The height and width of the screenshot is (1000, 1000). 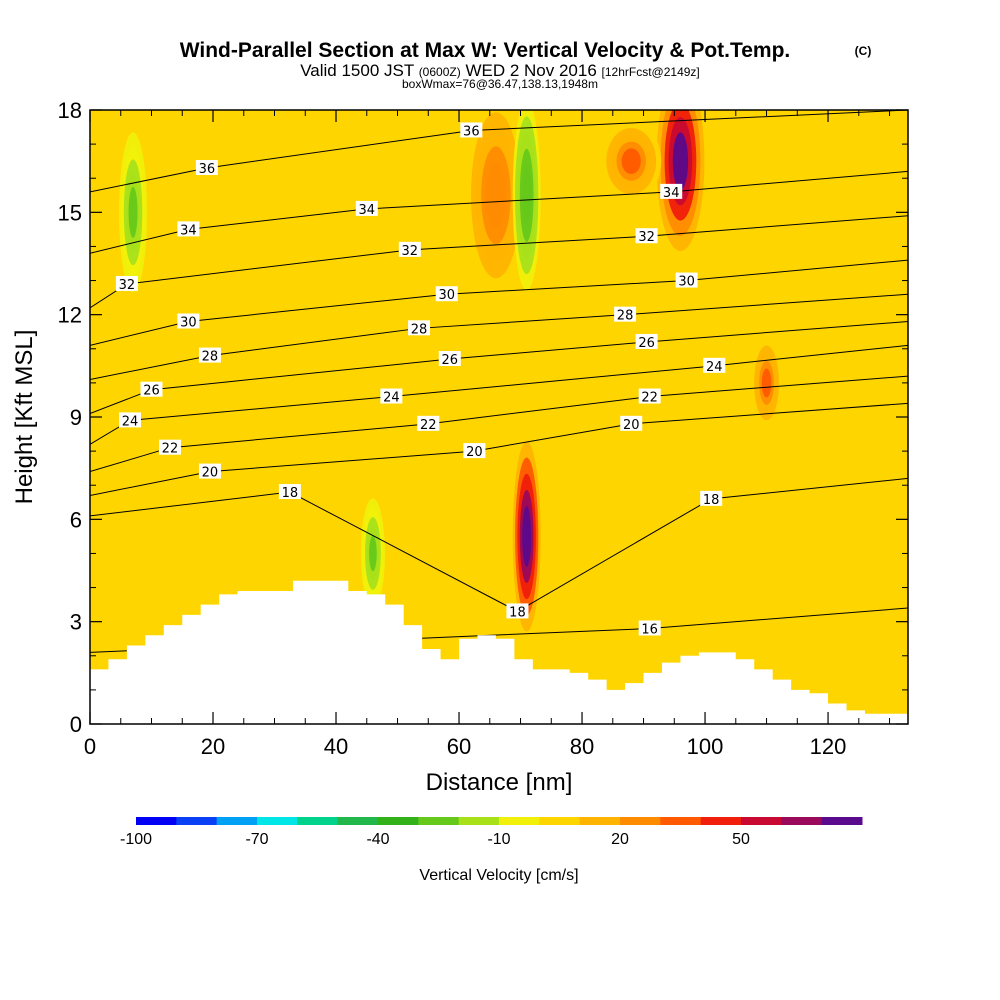 I want to click on x-tick-label: 40, so click(x=336, y=746).